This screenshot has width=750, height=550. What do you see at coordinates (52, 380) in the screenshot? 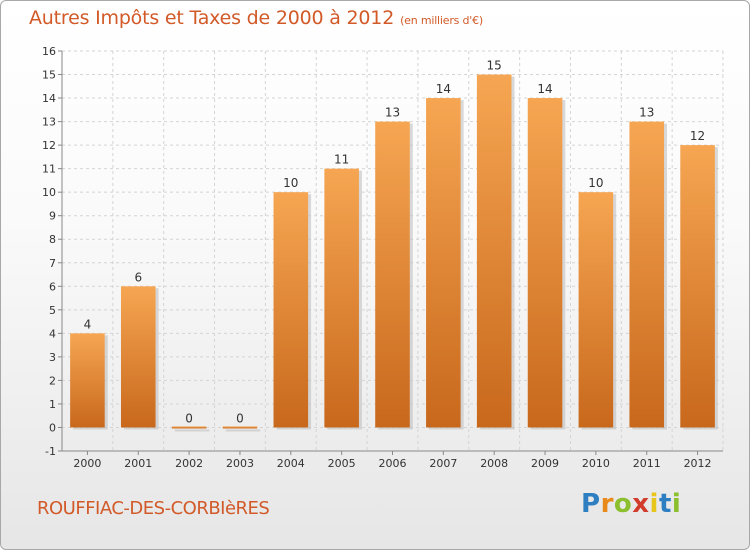
I see `y-tick-label: 2` at bounding box center [52, 380].